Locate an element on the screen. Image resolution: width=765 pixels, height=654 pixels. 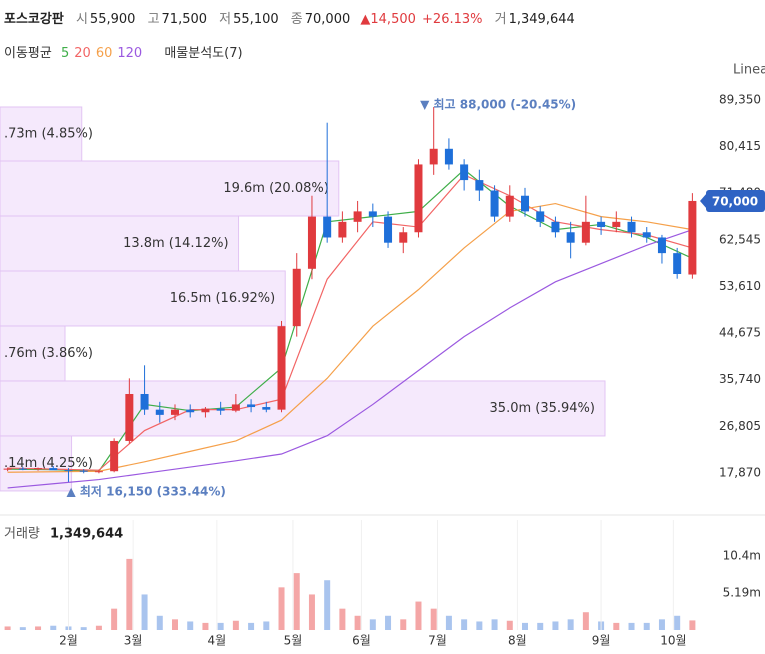
x-tick-label: 10월 is located at coordinates (673, 641).